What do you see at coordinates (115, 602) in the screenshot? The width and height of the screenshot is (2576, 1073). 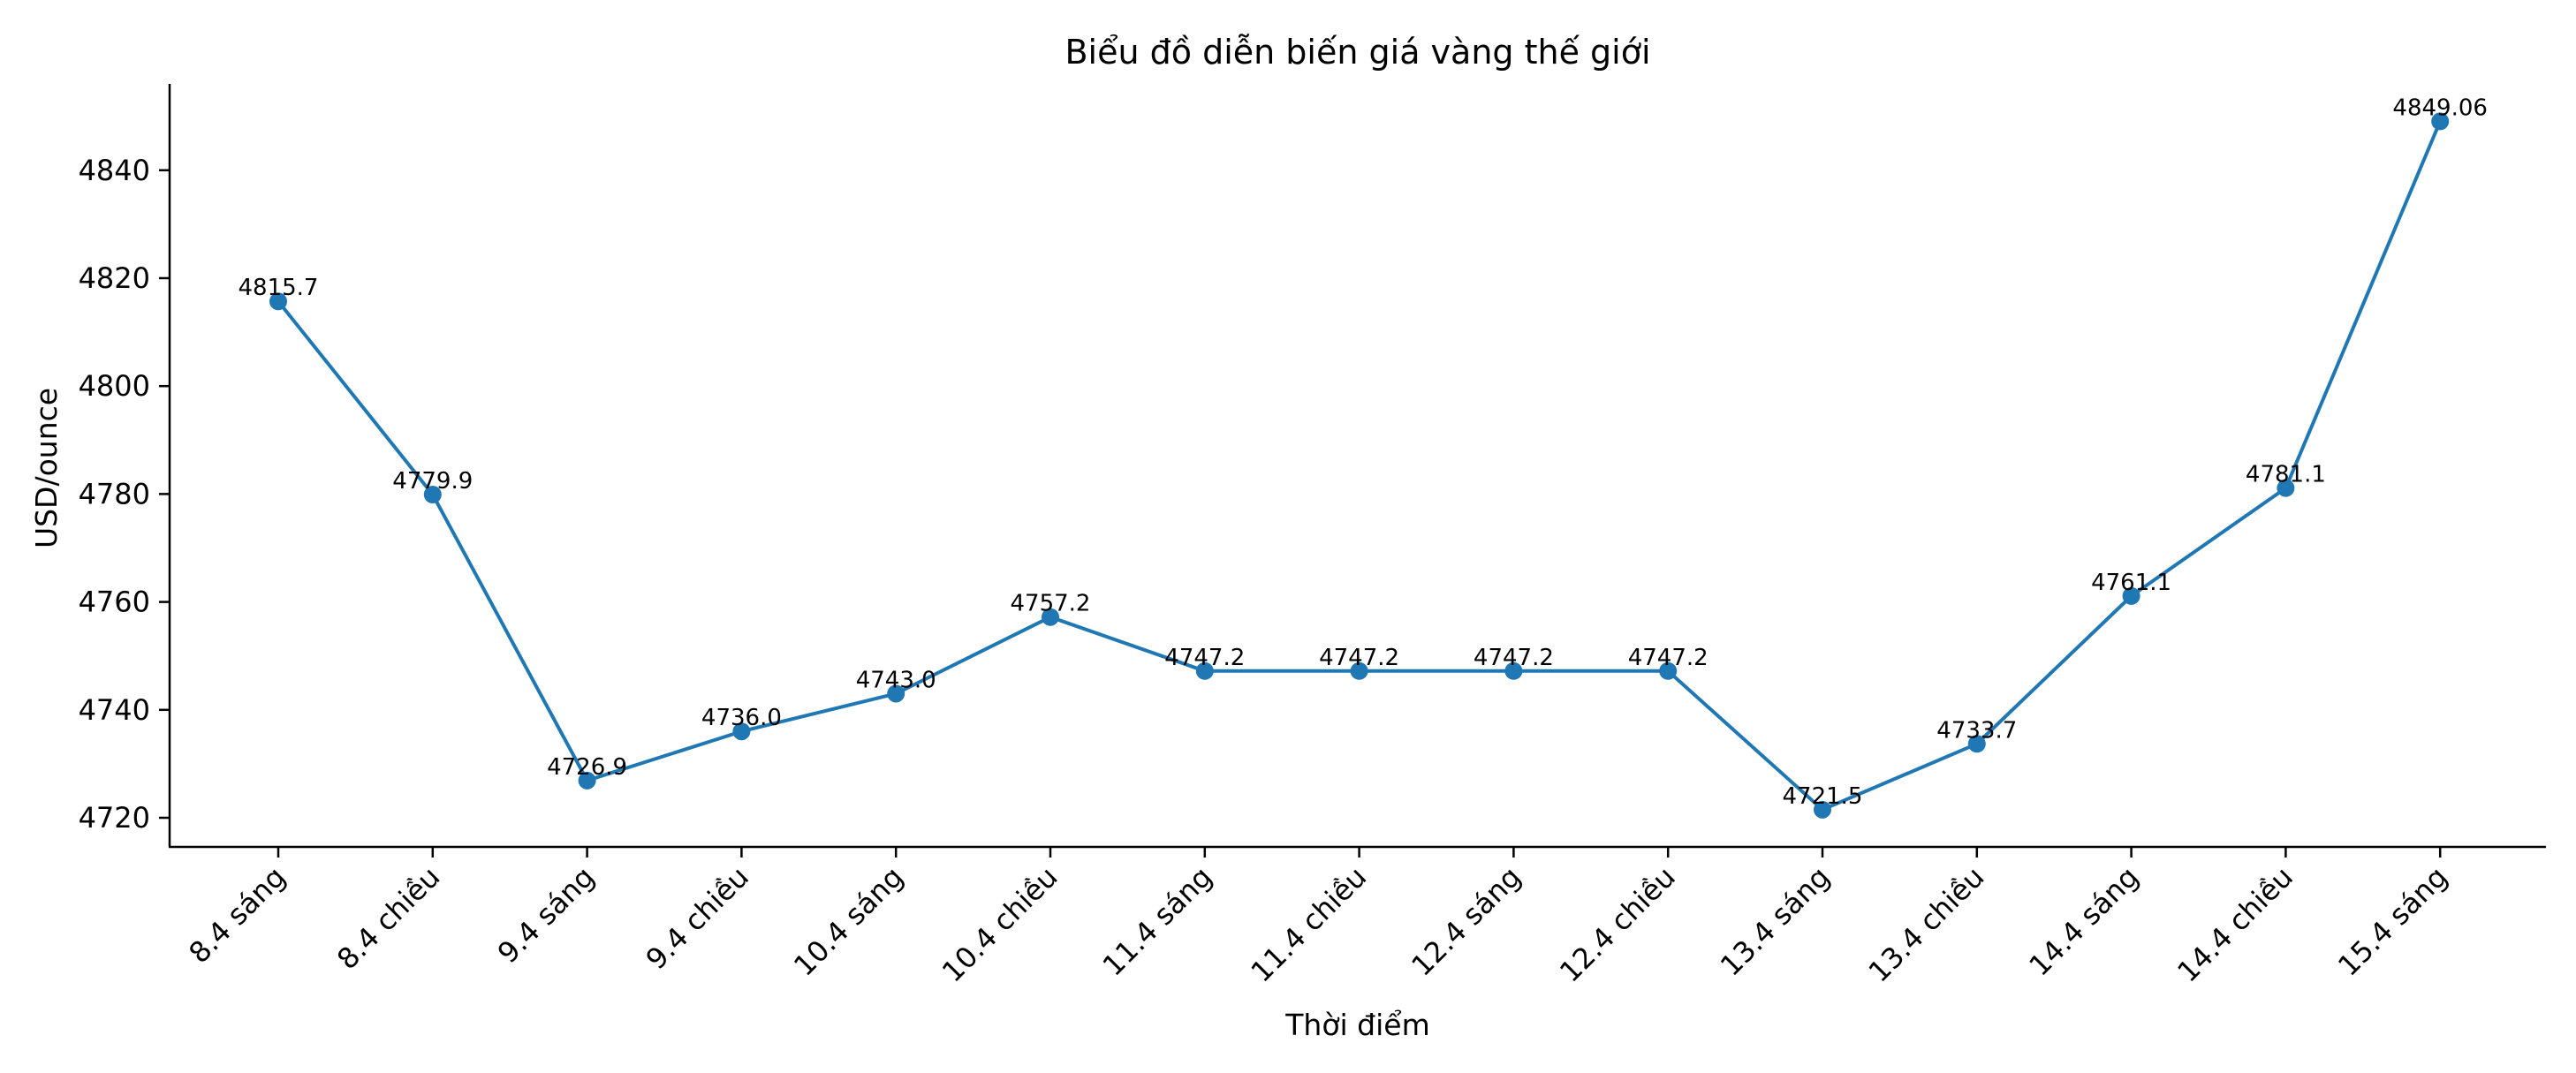 I see `y-tick-label: 4760` at bounding box center [115, 602].